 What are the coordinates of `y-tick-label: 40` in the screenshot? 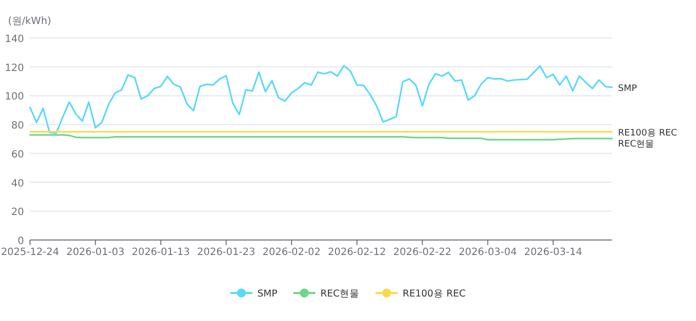 It's located at (17, 184).